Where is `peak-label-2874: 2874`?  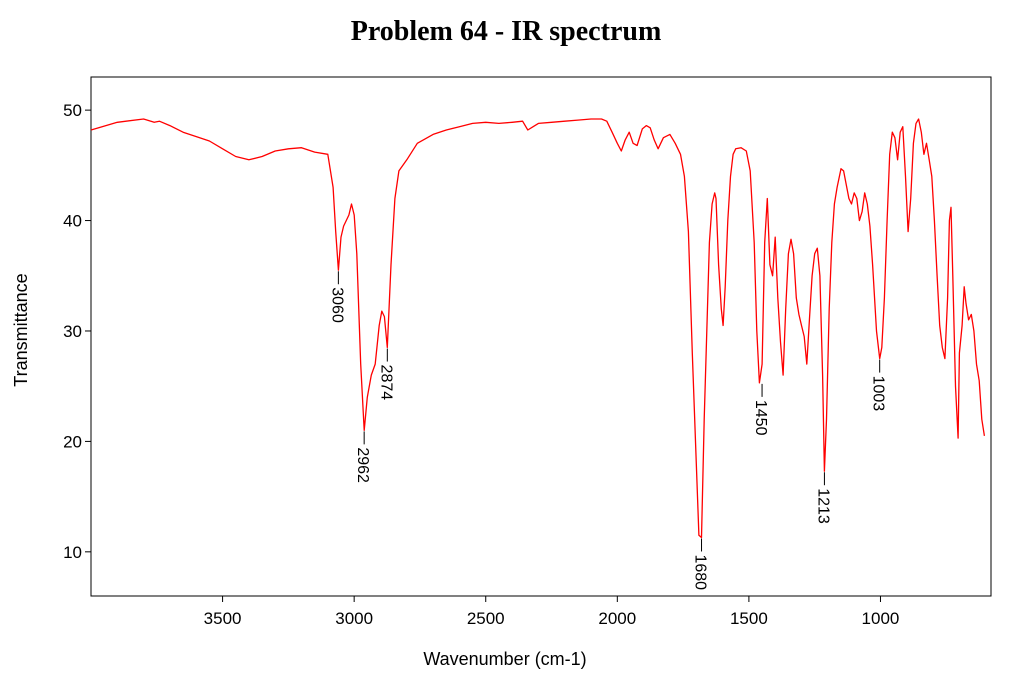
peak-label-2874: 2874 is located at coordinates (385, 374).